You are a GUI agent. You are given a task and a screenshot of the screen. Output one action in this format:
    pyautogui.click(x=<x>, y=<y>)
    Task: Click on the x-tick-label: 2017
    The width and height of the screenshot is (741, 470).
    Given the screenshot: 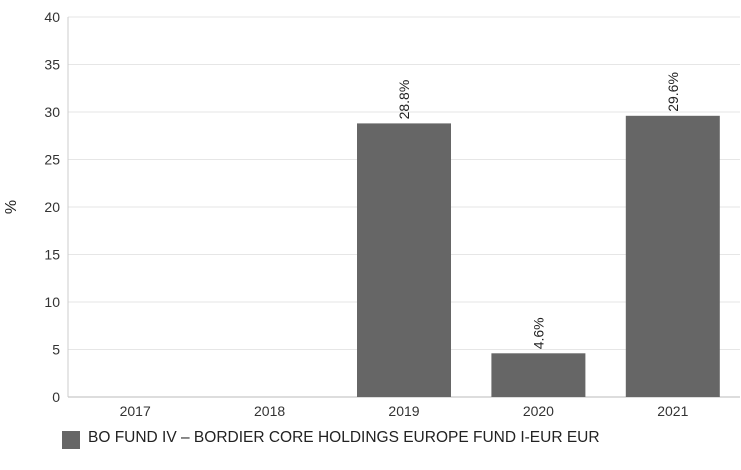 What is the action you would take?
    pyautogui.click(x=135, y=411)
    